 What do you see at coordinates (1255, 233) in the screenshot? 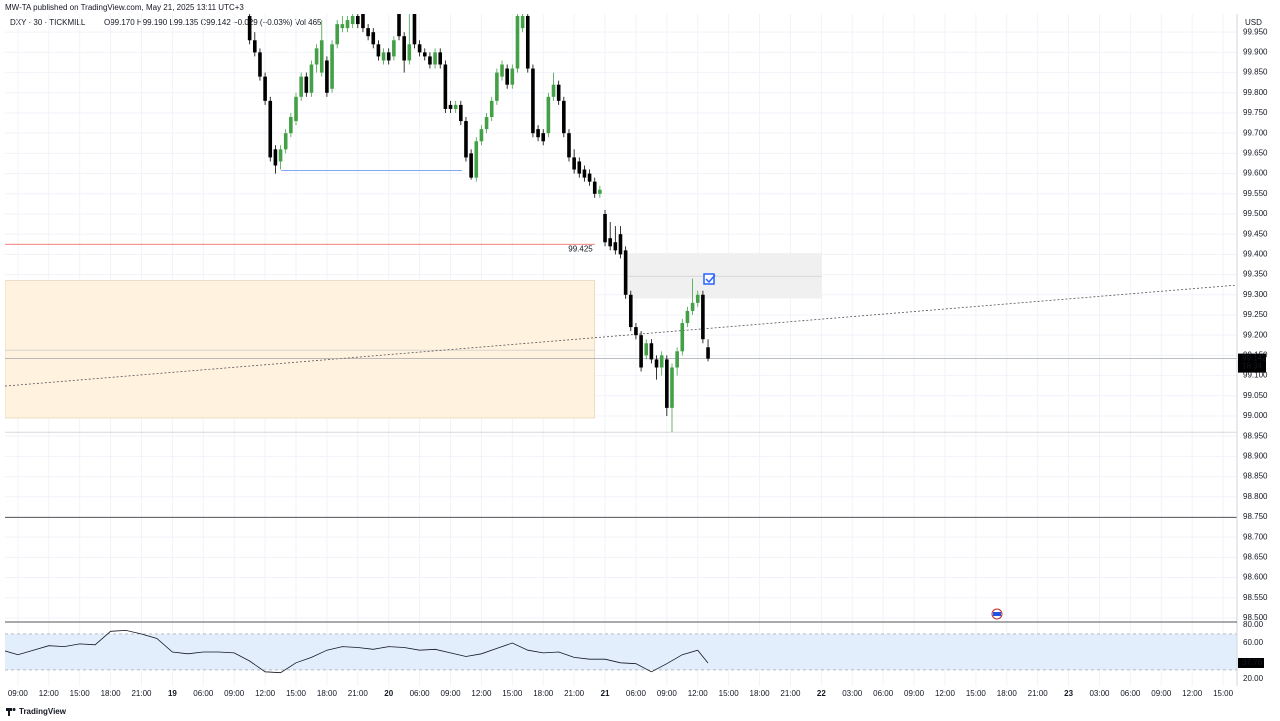
I see `y-tick-label: 99.450` at bounding box center [1255, 233].